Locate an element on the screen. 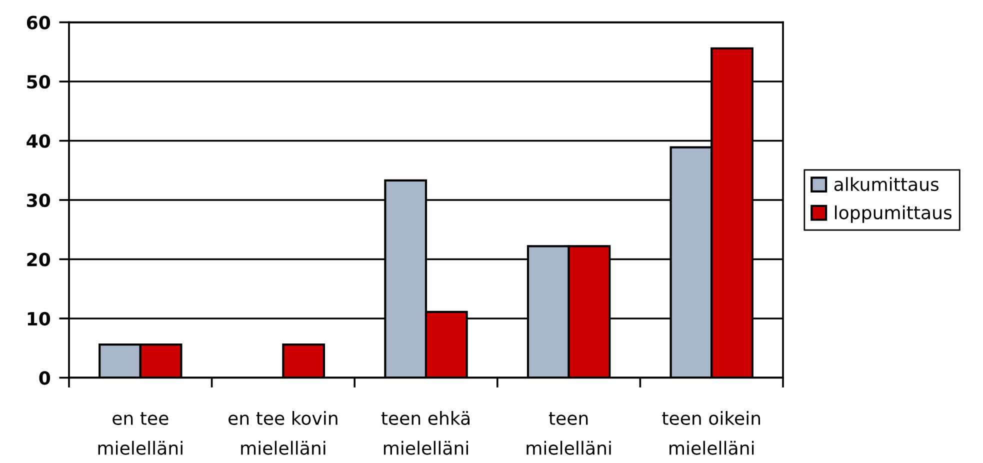  x-tick-label: teen oikein mielelläni is located at coordinates (711, 433).